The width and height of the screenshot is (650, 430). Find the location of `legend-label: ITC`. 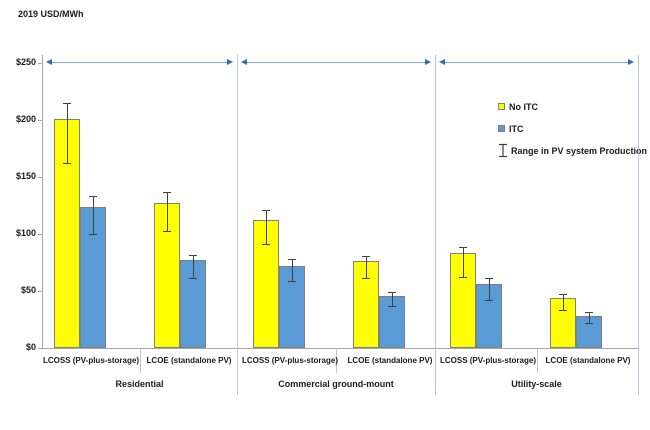

legend-label: ITC is located at coordinates (516, 128).